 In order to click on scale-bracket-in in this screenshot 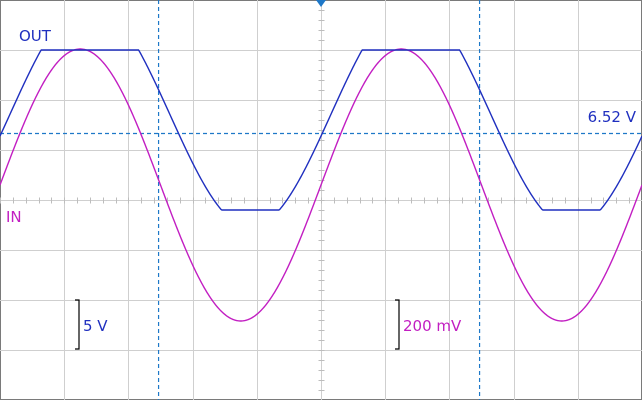, I will do `click(397, 324)`.